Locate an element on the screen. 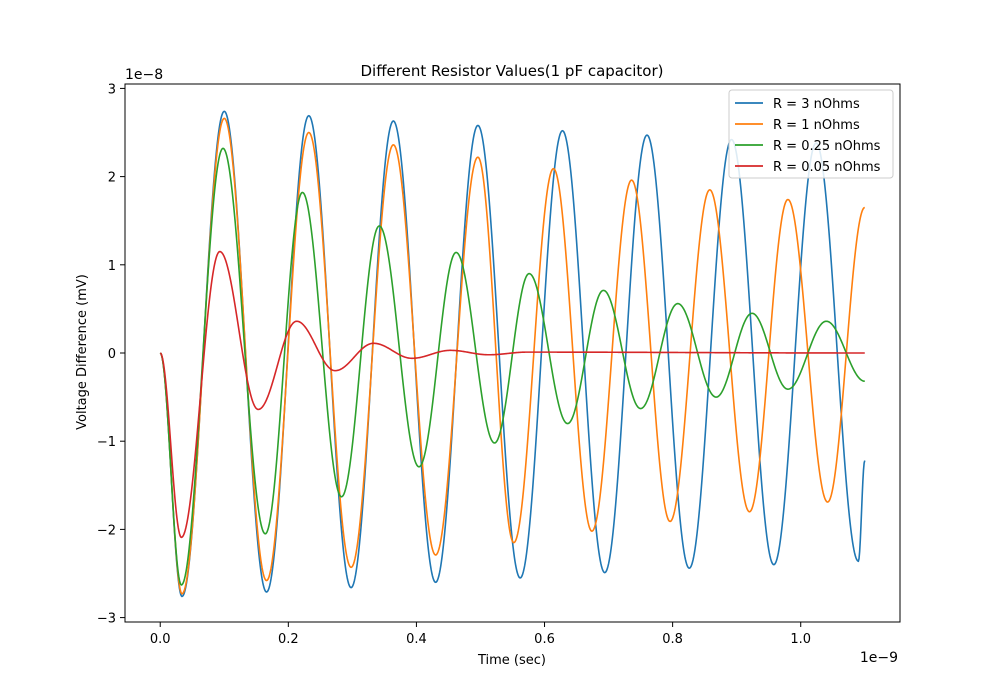 This screenshot has width=1000, height=700. y-tick-label: 3 is located at coordinates (112, 89).